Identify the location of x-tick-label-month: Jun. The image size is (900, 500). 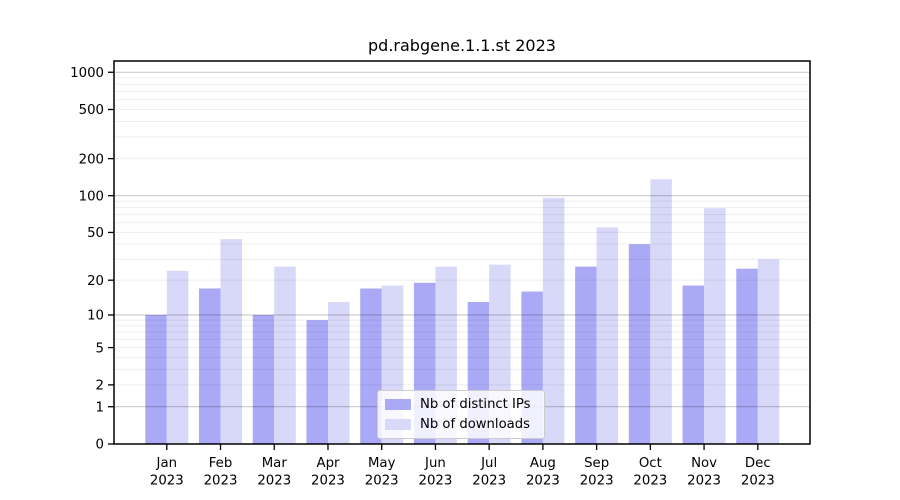
(435, 463).